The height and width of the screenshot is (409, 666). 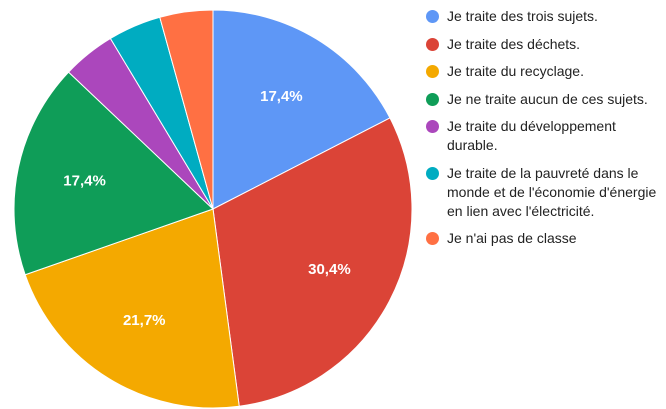 What do you see at coordinates (531, 135) in the screenshot?
I see `legend-label: Je traite du développement durable.` at bounding box center [531, 135].